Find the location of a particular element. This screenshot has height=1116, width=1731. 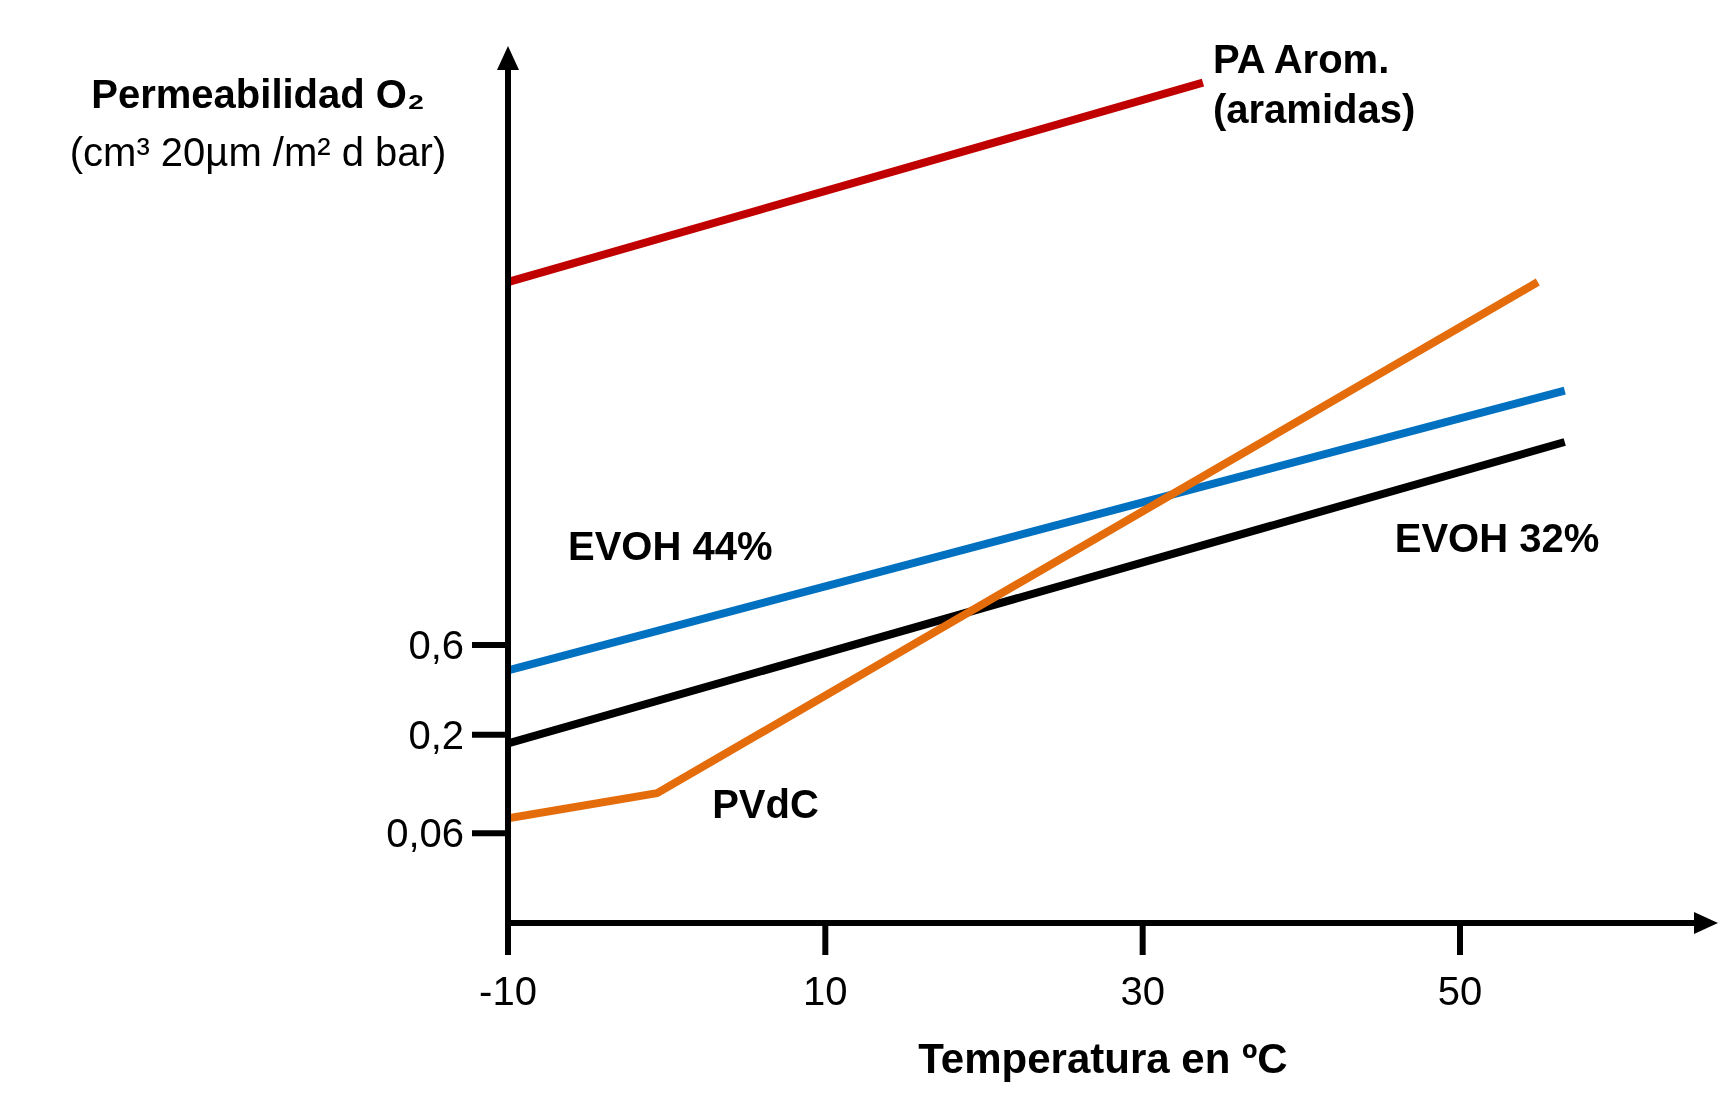

x-tick-label: 50 is located at coordinates (1460, 991).